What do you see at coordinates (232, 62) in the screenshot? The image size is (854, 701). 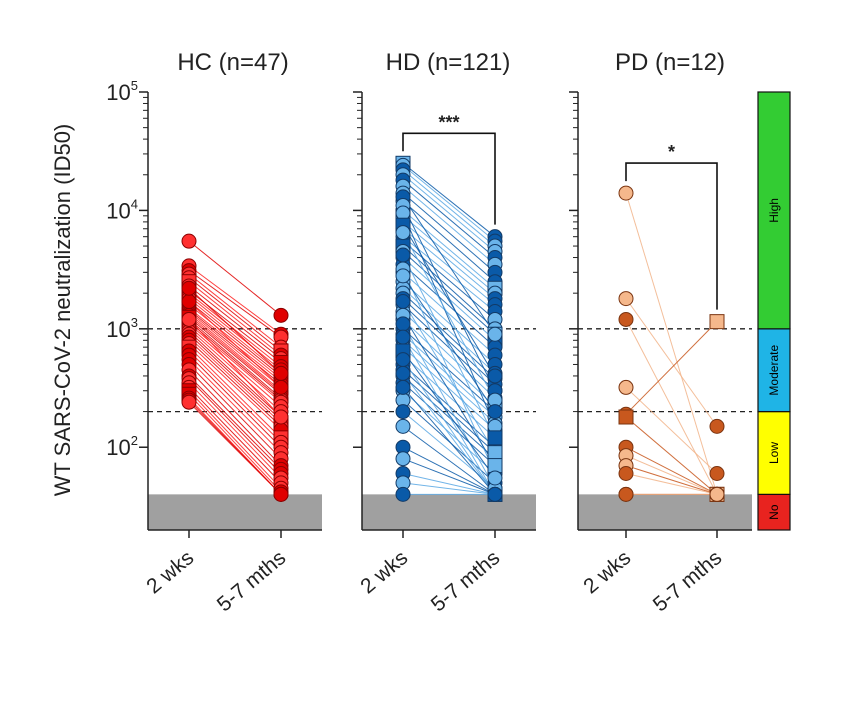 I see `panel-title: HC (n=47)` at bounding box center [232, 62].